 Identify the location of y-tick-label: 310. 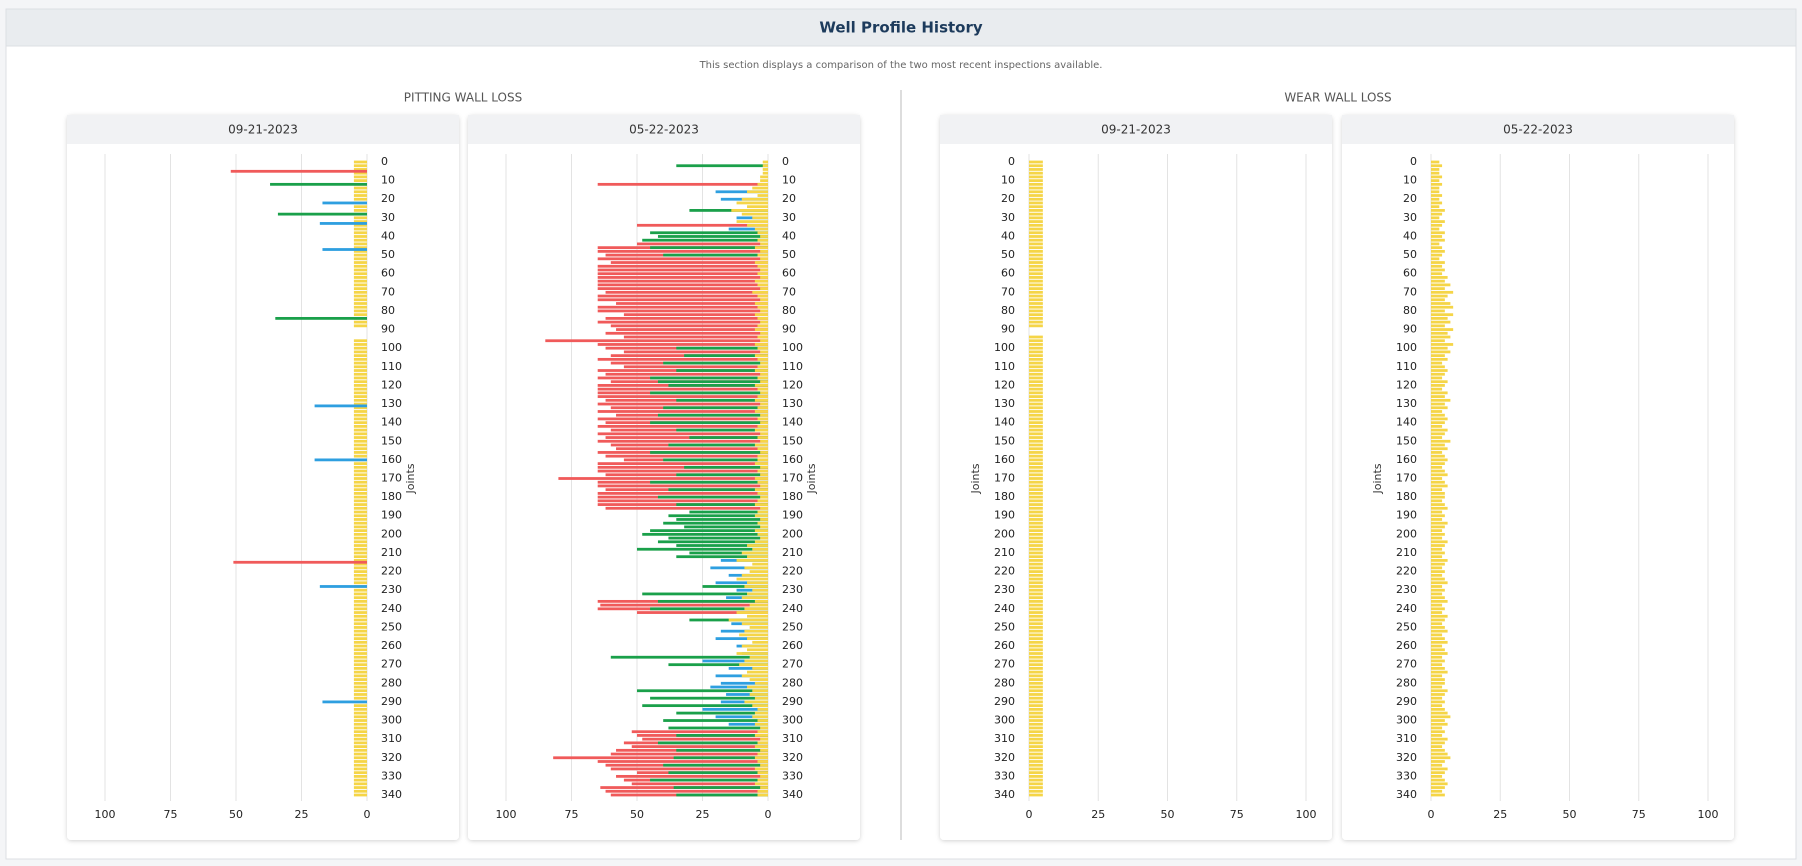
(391, 738).